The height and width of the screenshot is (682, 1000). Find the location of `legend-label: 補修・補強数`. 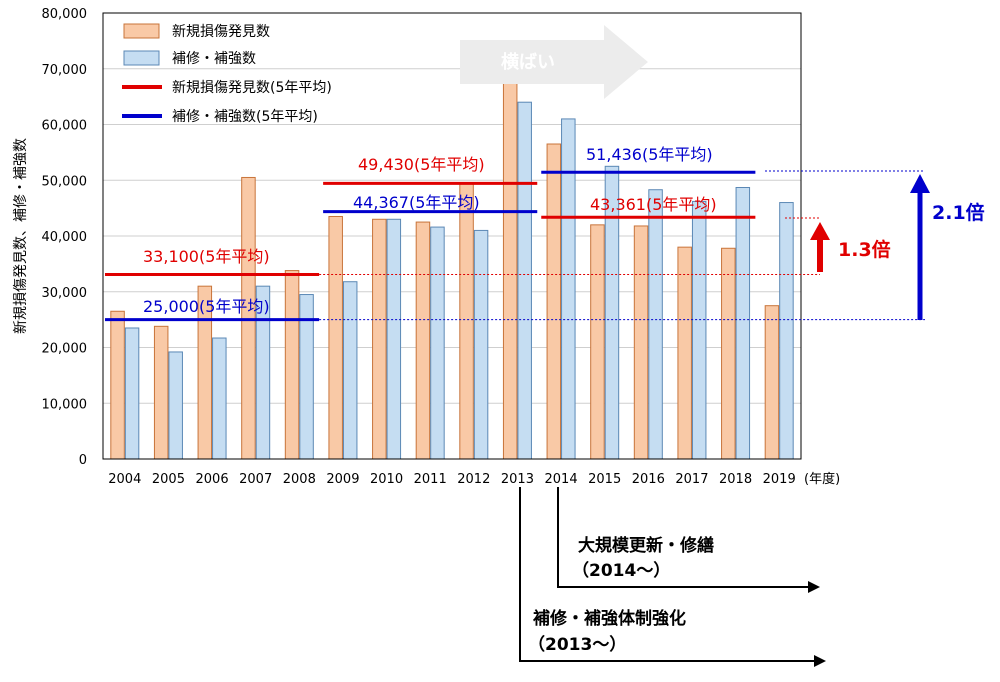

legend-label: 補修・補強数 is located at coordinates (214, 59).